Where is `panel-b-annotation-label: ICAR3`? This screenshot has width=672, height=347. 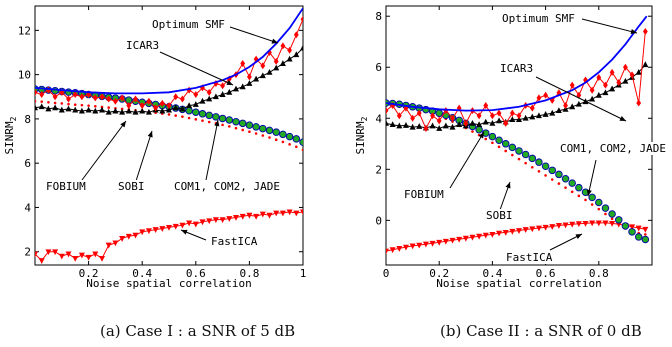
panel-b-annotation-label: ICAR3 is located at coordinates (516, 68).